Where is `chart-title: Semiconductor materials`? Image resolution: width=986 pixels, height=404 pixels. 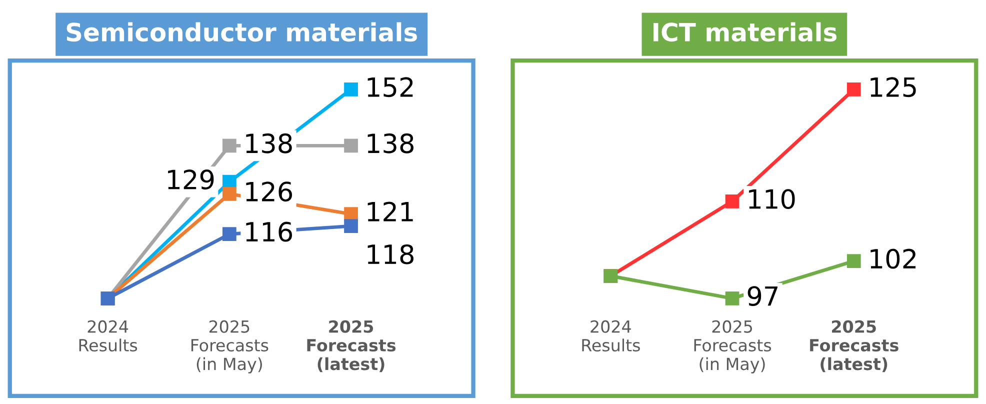
chart-title: Semiconductor materials is located at coordinates (241, 32).